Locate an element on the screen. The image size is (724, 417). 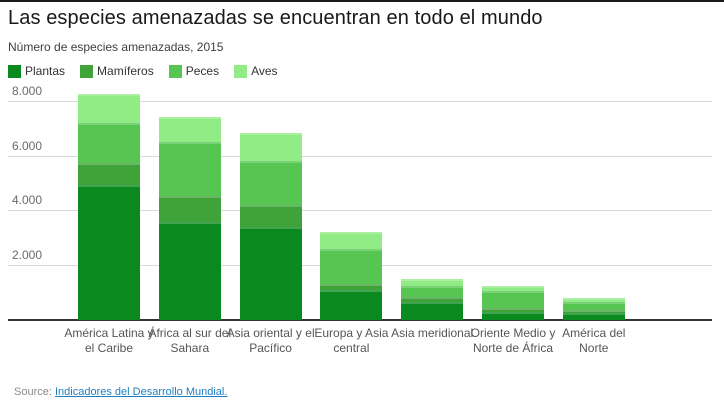
legend-label: Peces is located at coordinates (202, 71).